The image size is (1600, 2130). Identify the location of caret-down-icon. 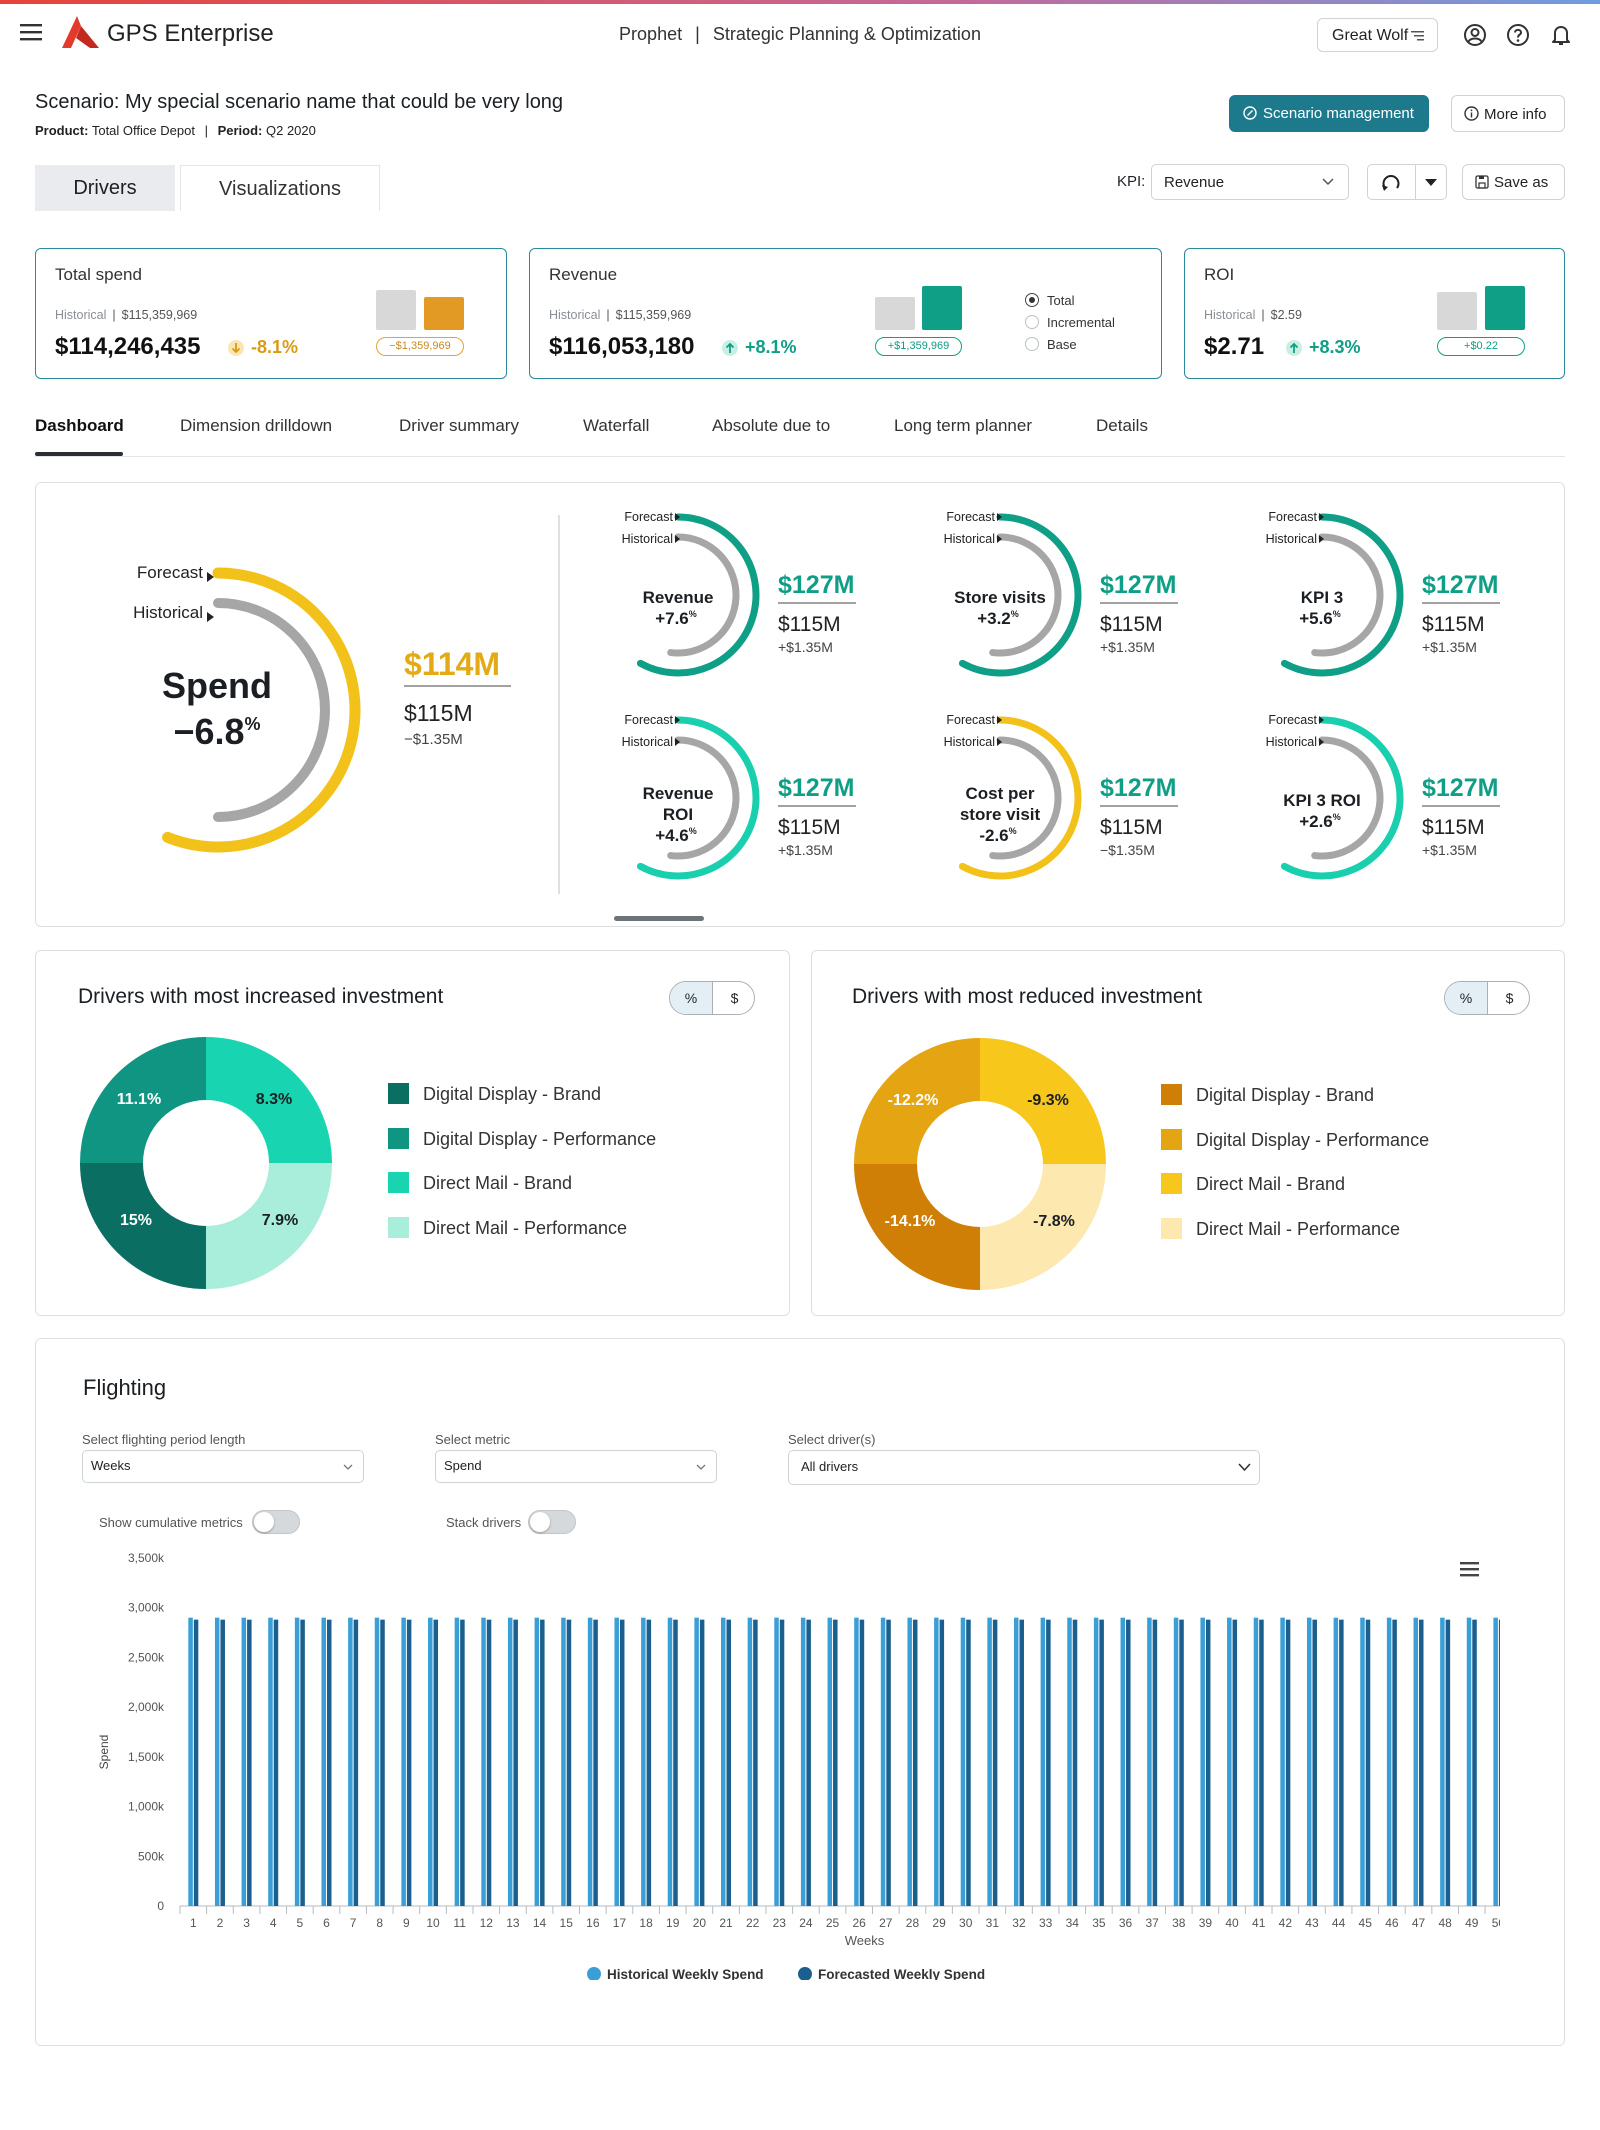
(1431, 183).